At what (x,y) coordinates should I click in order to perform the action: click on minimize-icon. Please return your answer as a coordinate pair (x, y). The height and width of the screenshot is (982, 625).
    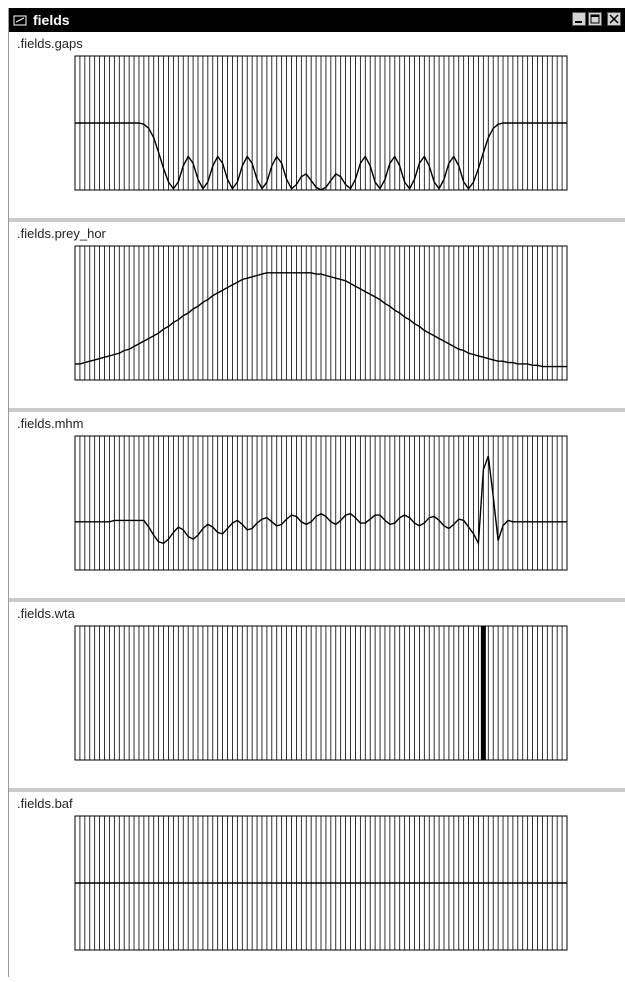
    Looking at the image, I should click on (578, 22).